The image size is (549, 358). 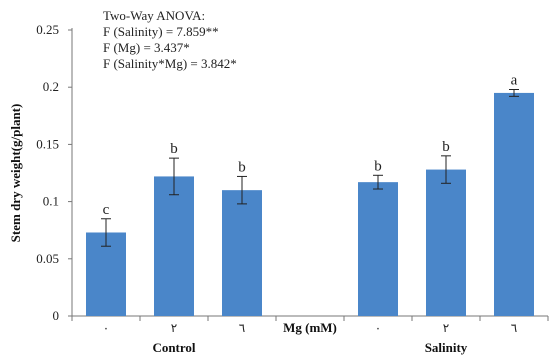 I want to click on y-tick-label: 0.2, so click(x=51, y=86).